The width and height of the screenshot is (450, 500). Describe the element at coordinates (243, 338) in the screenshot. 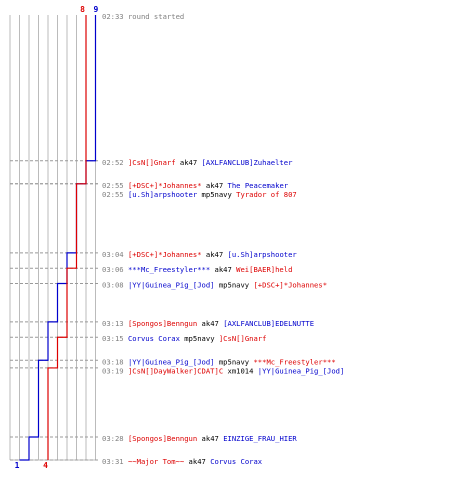

I see `event-victim: ]CsN[]Gnarf` at that location.